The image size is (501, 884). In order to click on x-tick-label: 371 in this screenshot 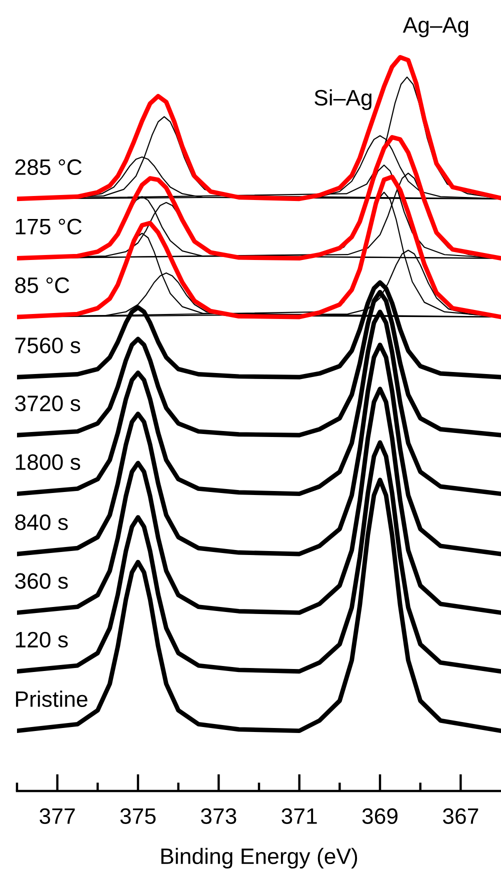, I will do `click(299, 816)`.